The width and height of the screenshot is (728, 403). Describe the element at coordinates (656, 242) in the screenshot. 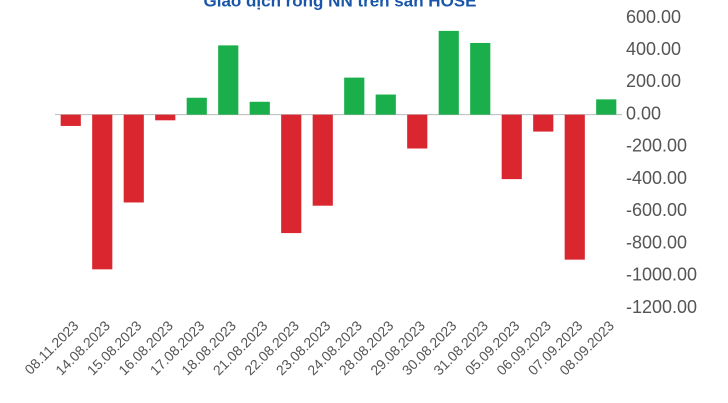

I see `y-tick-label: -800.00` at that location.